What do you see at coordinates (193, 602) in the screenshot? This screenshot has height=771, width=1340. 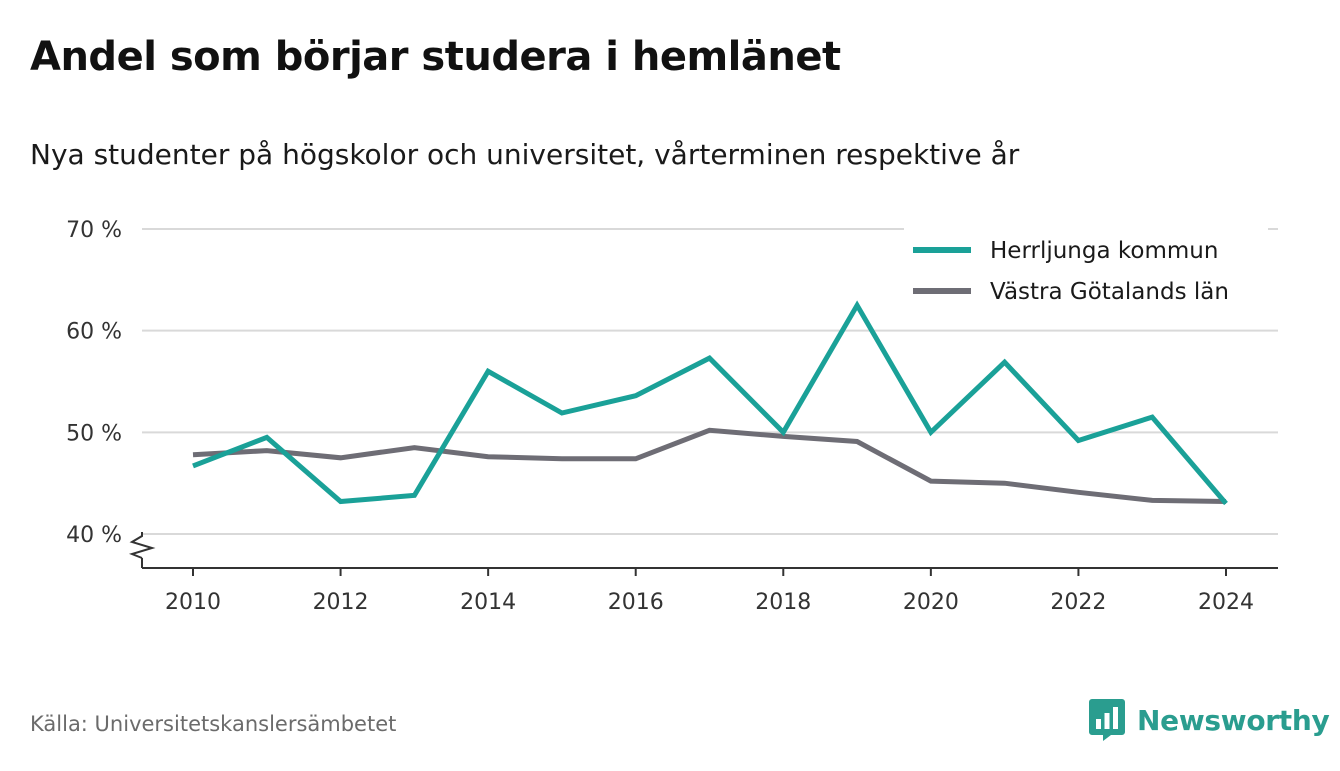 I see `x-tick-label: 2010` at bounding box center [193, 602].